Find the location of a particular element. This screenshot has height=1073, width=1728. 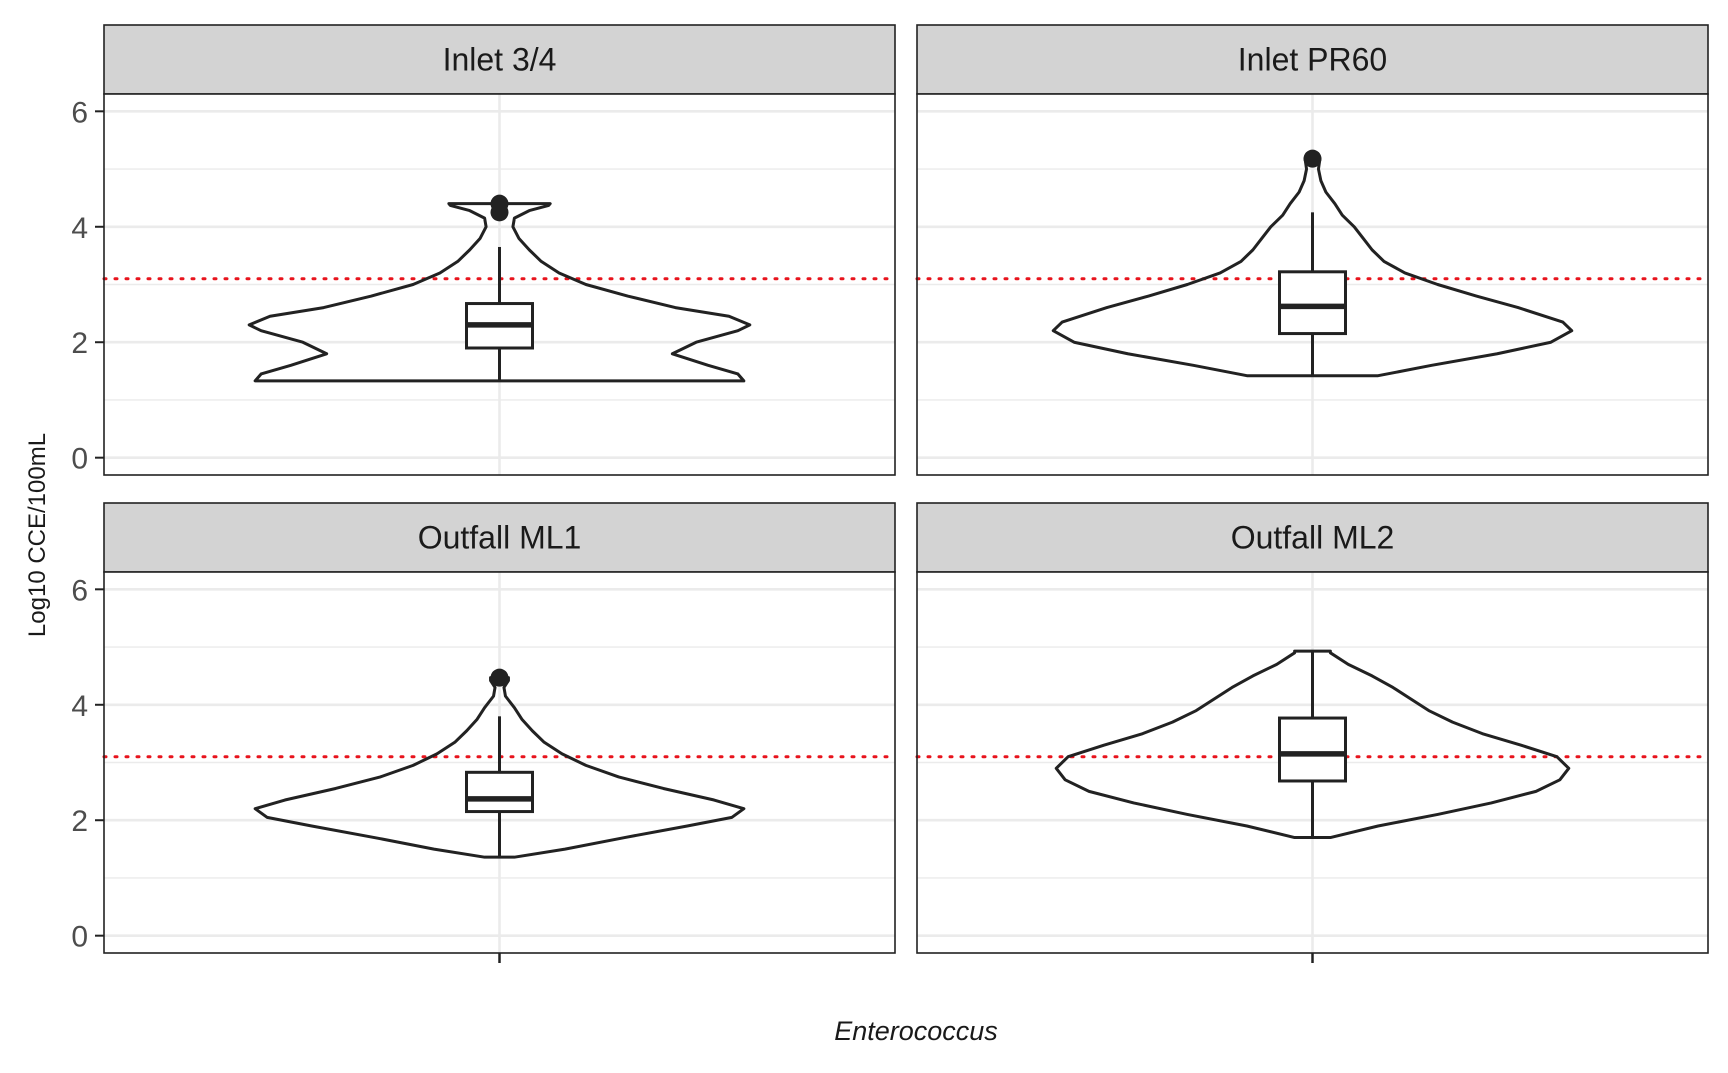

facet-strip-label: Outfall ML1 is located at coordinates (500, 538).